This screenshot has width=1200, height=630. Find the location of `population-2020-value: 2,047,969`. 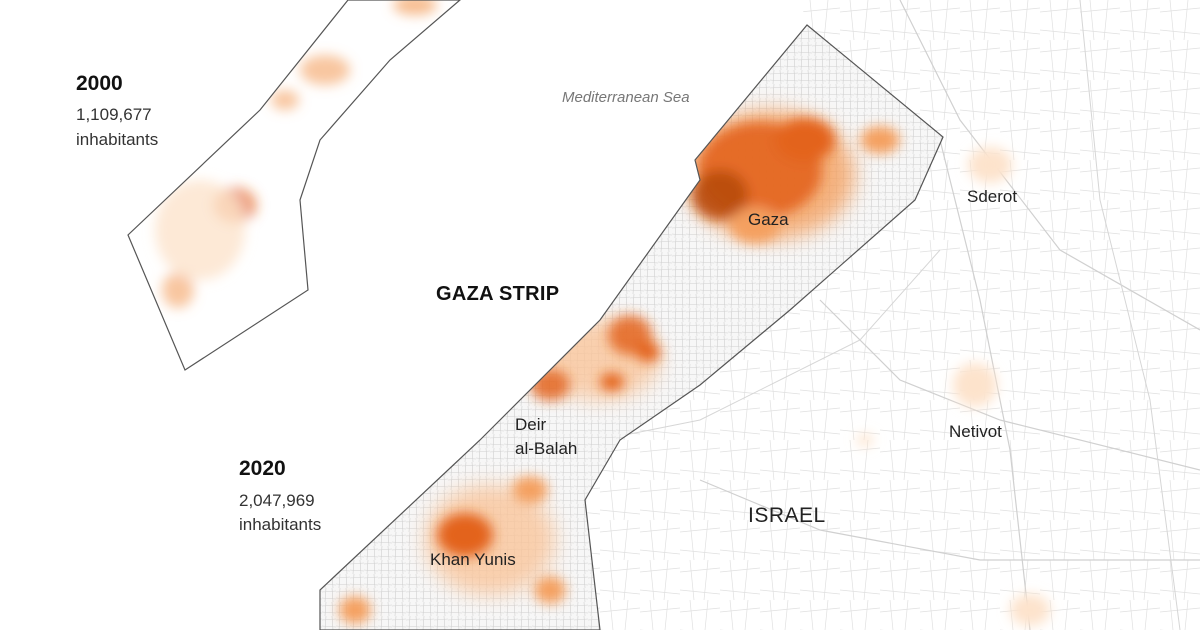

population-2020-value: 2,047,969 is located at coordinates (277, 500).